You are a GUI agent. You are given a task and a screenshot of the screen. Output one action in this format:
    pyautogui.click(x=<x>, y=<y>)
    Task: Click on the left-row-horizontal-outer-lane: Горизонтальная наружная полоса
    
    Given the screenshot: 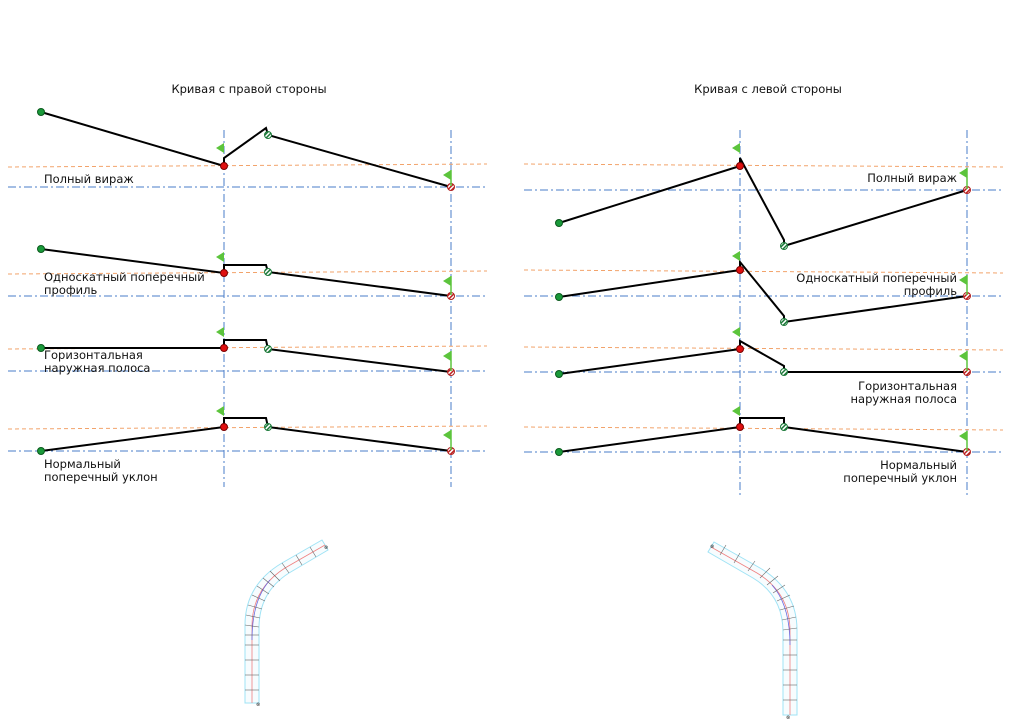 What is the action you would take?
    pyautogui.click(x=247, y=351)
    